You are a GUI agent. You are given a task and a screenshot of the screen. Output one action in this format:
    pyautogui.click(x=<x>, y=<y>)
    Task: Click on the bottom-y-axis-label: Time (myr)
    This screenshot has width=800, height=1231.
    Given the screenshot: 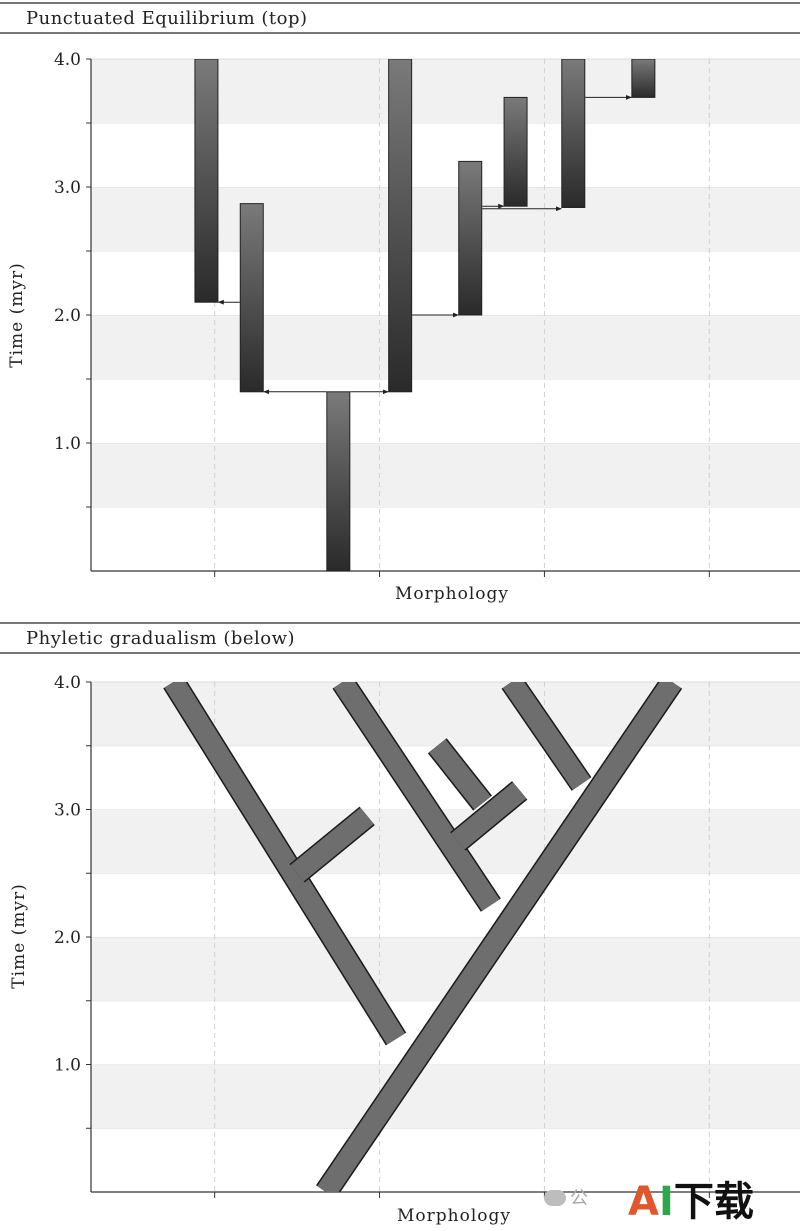 What is the action you would take?
    pyautogui.click(x=19, y=935)
    